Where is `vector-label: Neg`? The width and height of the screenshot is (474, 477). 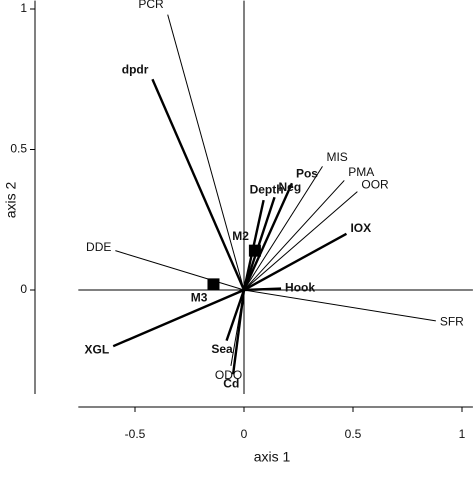 vector-label: Neg is located at coordinates (290, 187).